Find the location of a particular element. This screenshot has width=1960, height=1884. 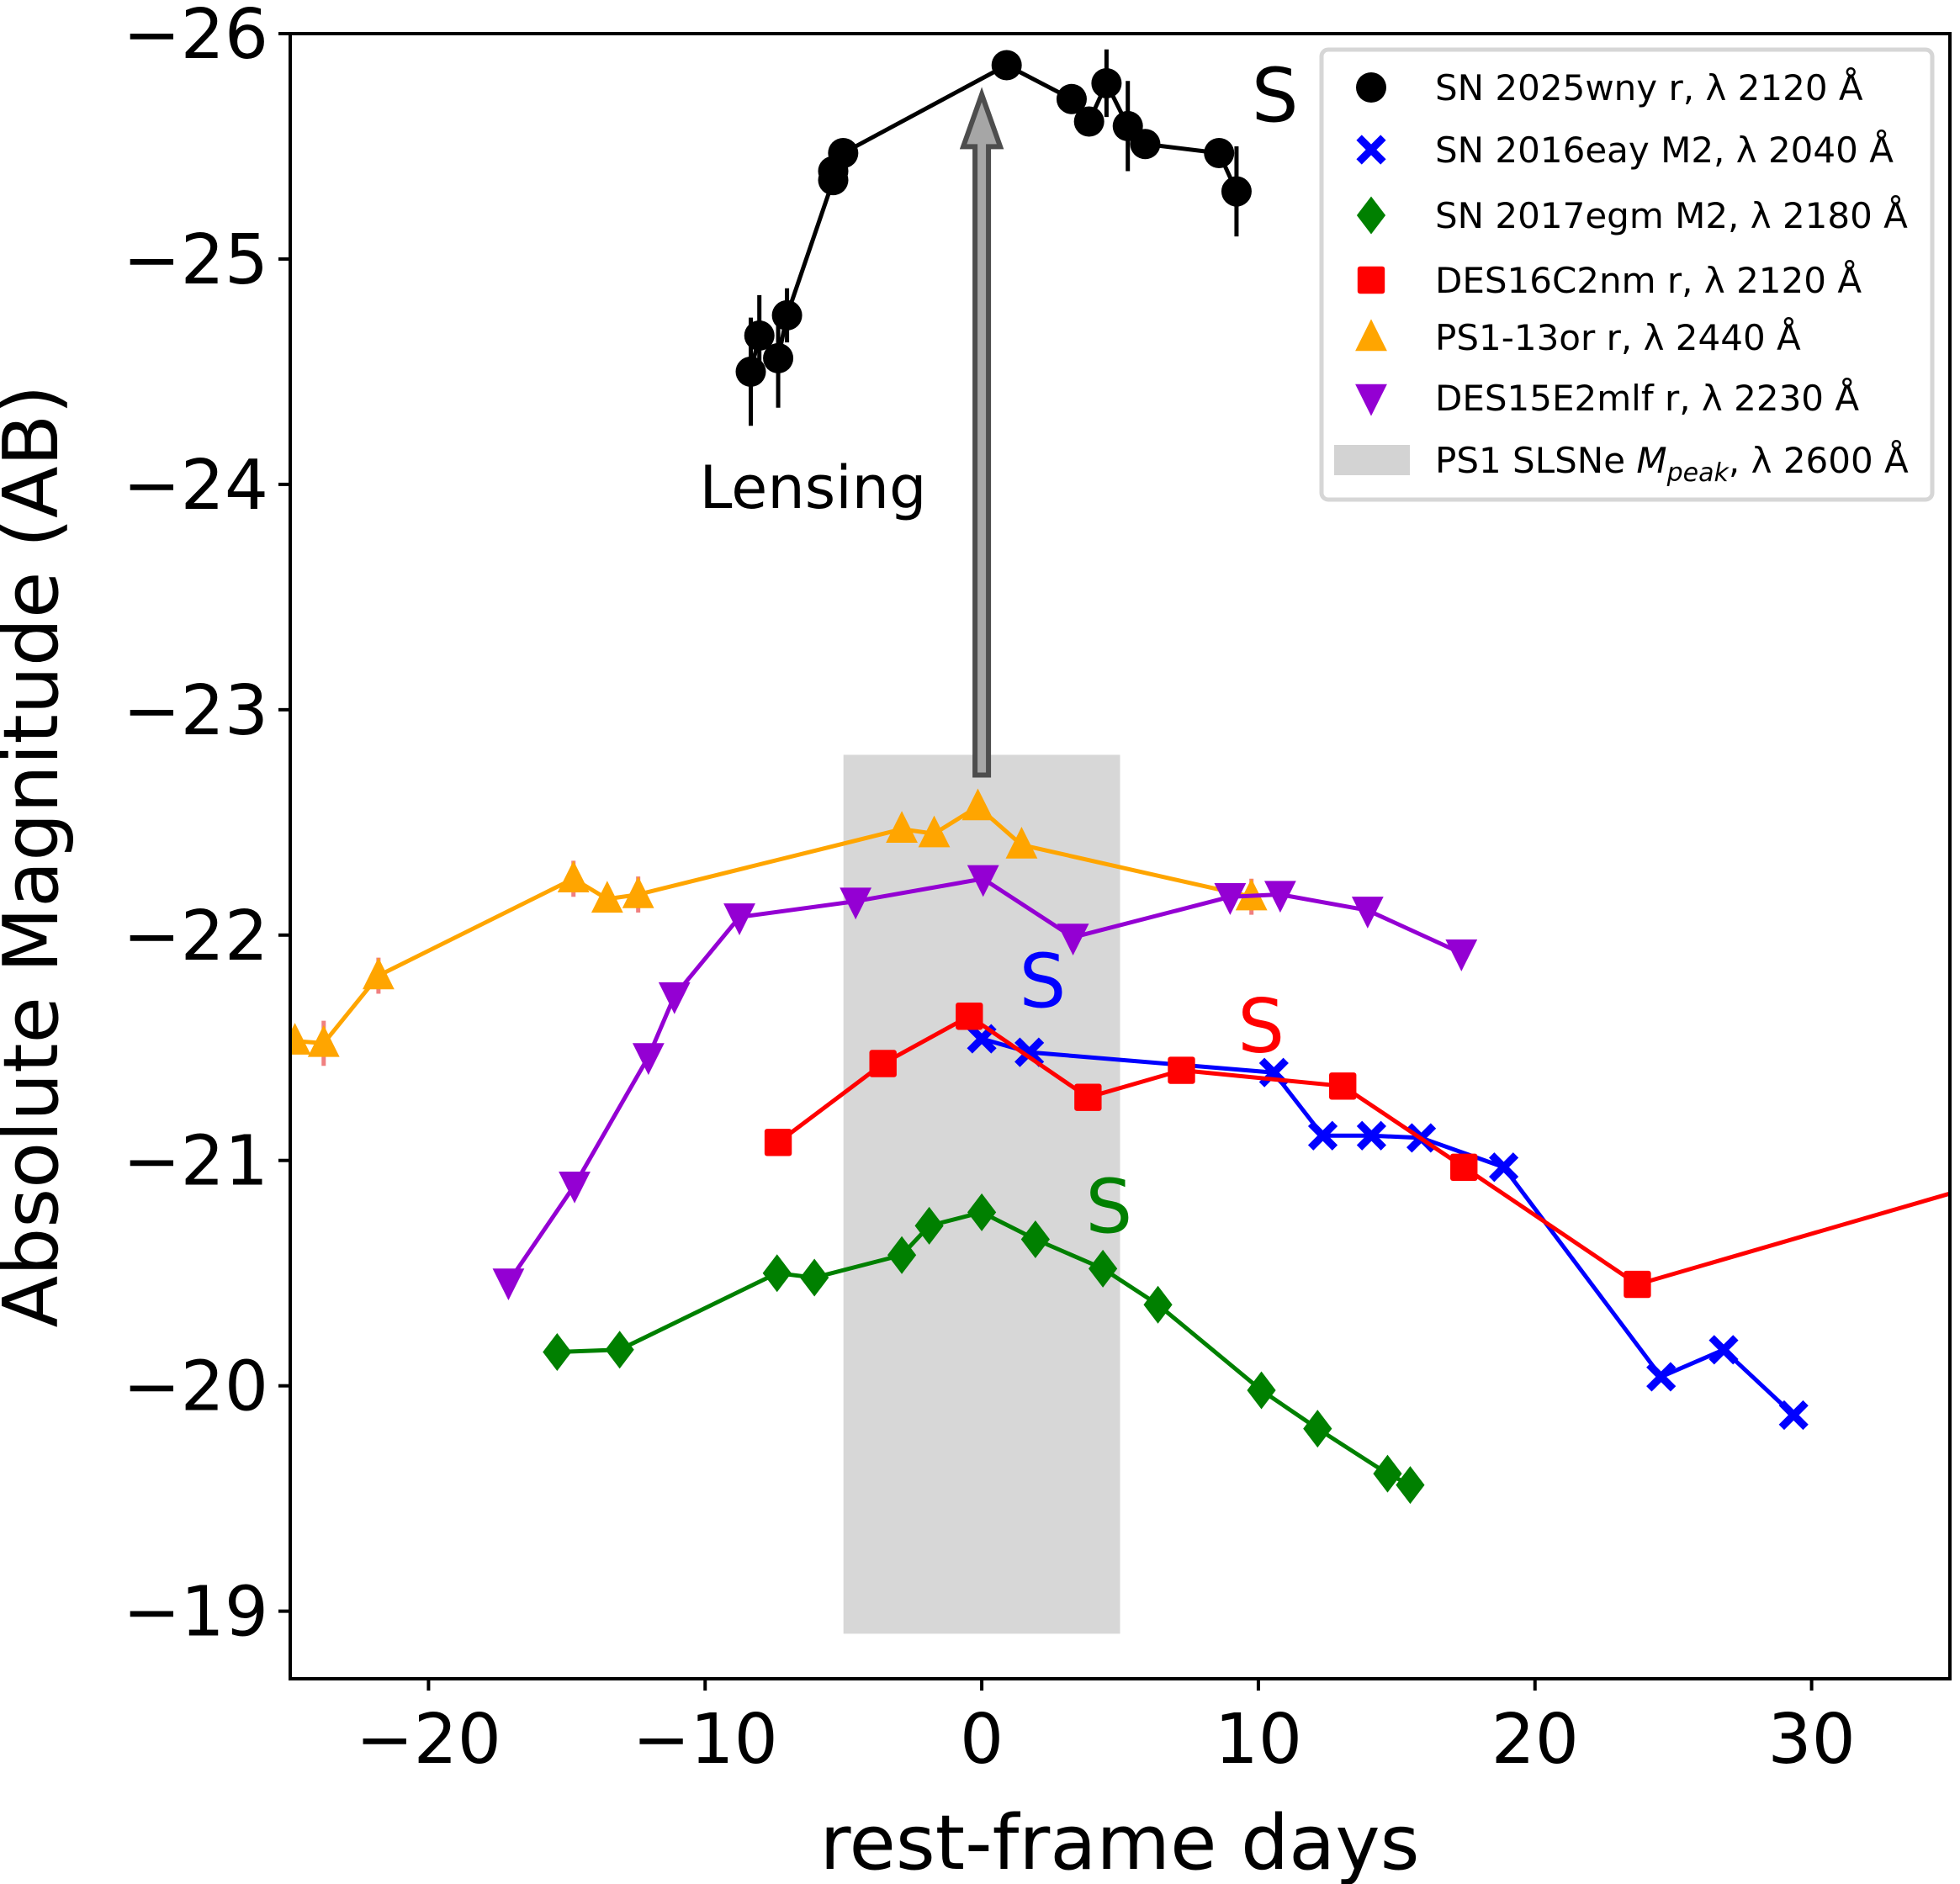

y-tick-label: −25 is located at coordinates (195, 260).